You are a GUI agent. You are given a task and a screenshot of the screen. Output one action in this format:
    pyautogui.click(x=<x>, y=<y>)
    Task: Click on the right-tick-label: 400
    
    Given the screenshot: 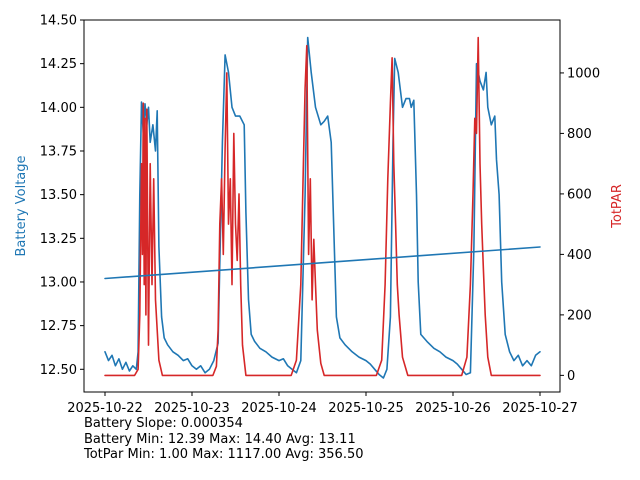 What is the action you would take?
    pyautogui.click(x=579, y=255)
    